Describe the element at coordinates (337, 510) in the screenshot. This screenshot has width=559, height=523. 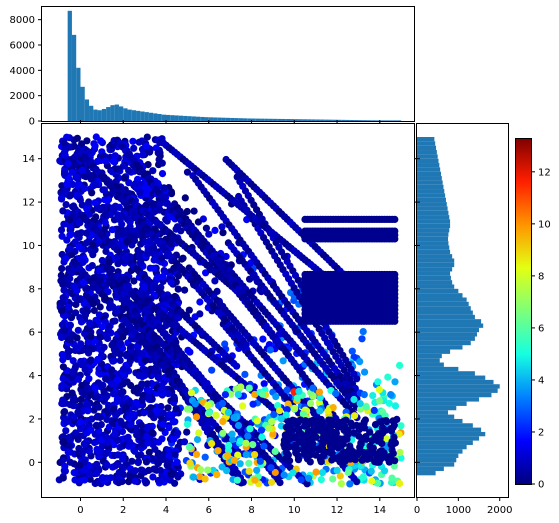
I see `x-tick-label: 12` at that location.